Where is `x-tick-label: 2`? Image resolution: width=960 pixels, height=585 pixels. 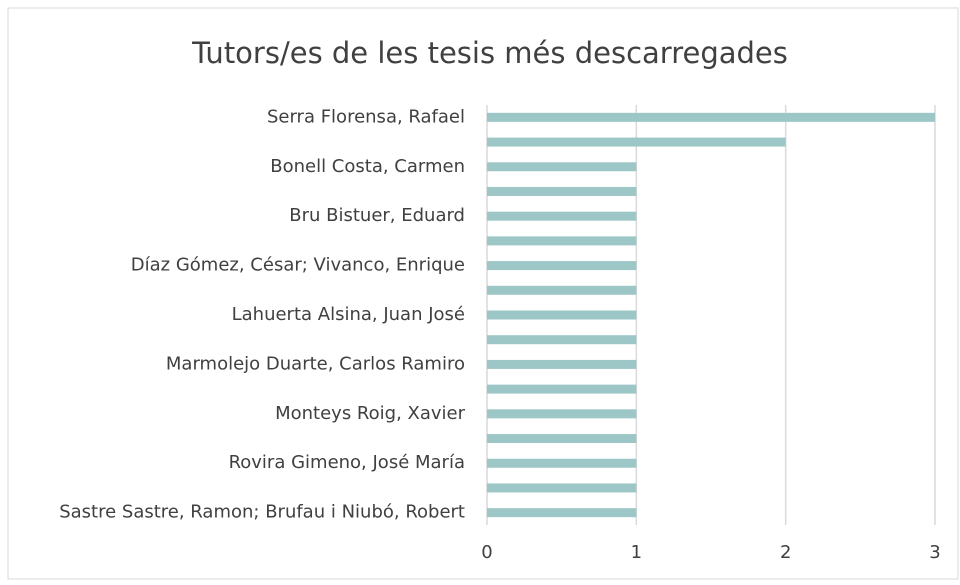 x-tick-label: 2 is located at coordinates (785, 552).